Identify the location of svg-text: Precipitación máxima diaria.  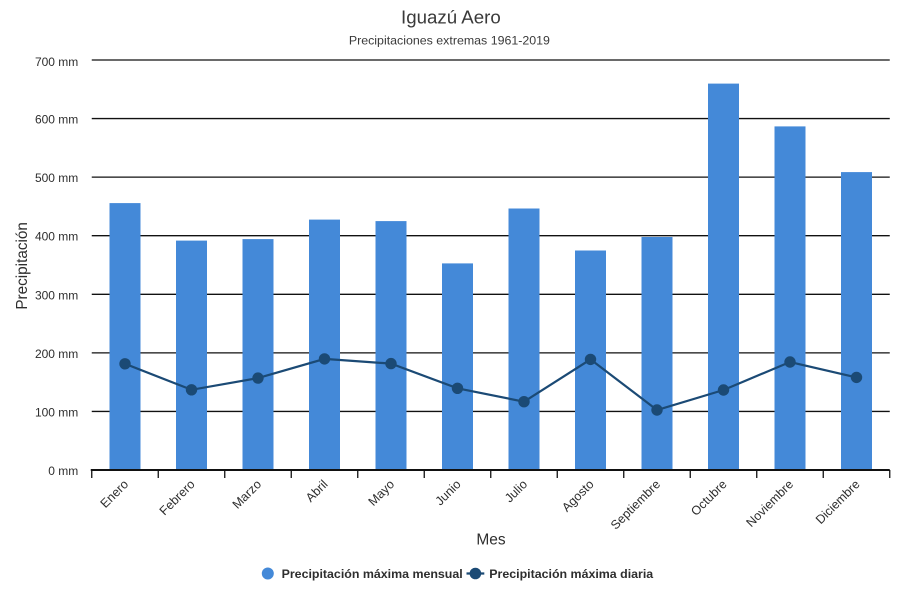
(571, 574).